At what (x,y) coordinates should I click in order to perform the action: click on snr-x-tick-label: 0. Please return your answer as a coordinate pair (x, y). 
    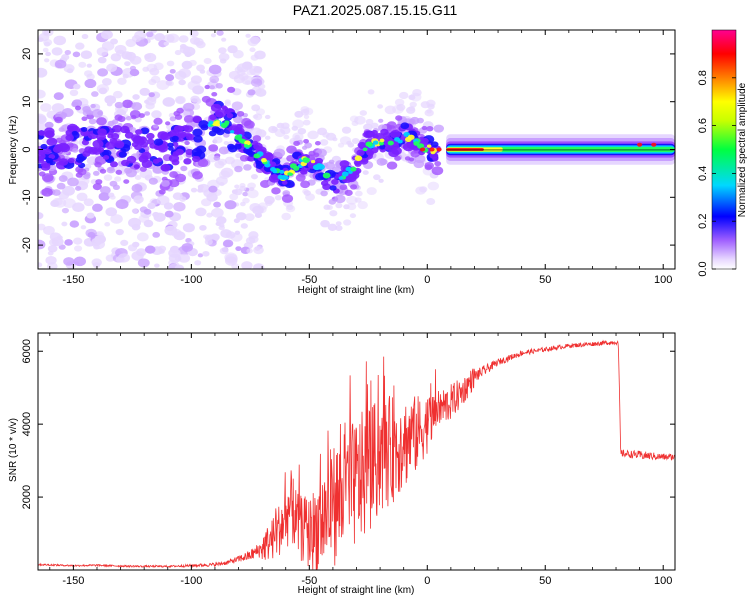
    Looking at the image, I should click on (427, 581).